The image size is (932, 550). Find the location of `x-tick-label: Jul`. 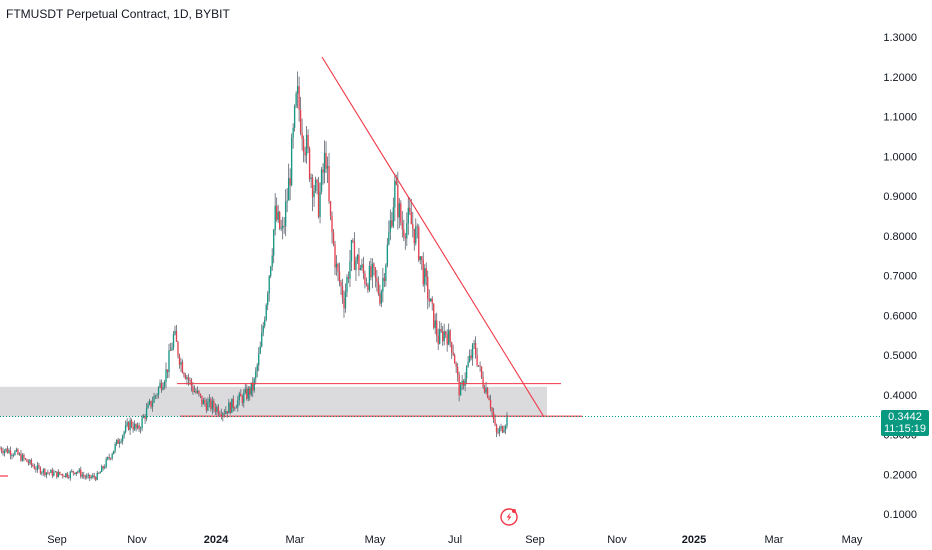

x-tick-label: Jul is located at coordinates (455, 540).